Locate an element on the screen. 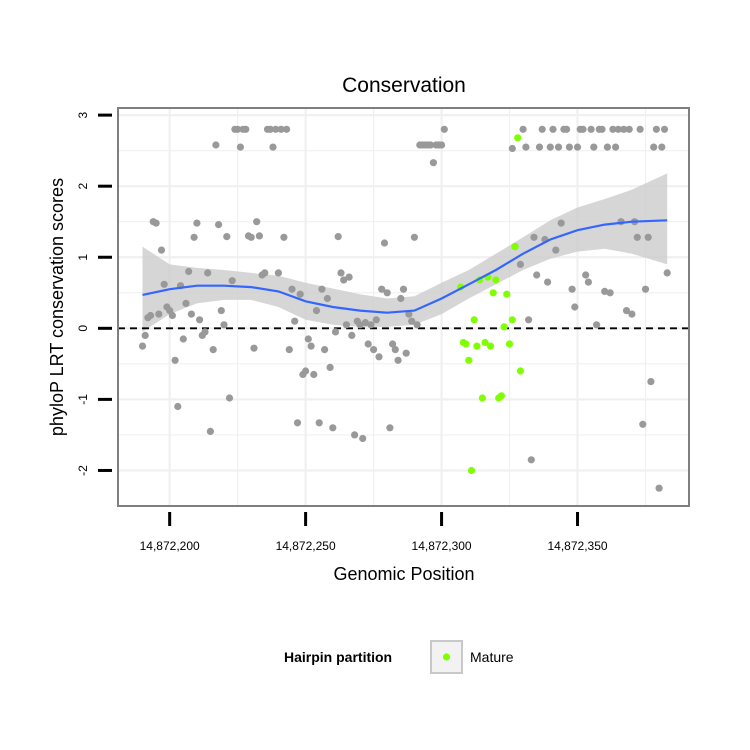  x-axis: 14,872,200 14,872,250 14,872,300 14,872,350 is located at coordinates (374, 532).